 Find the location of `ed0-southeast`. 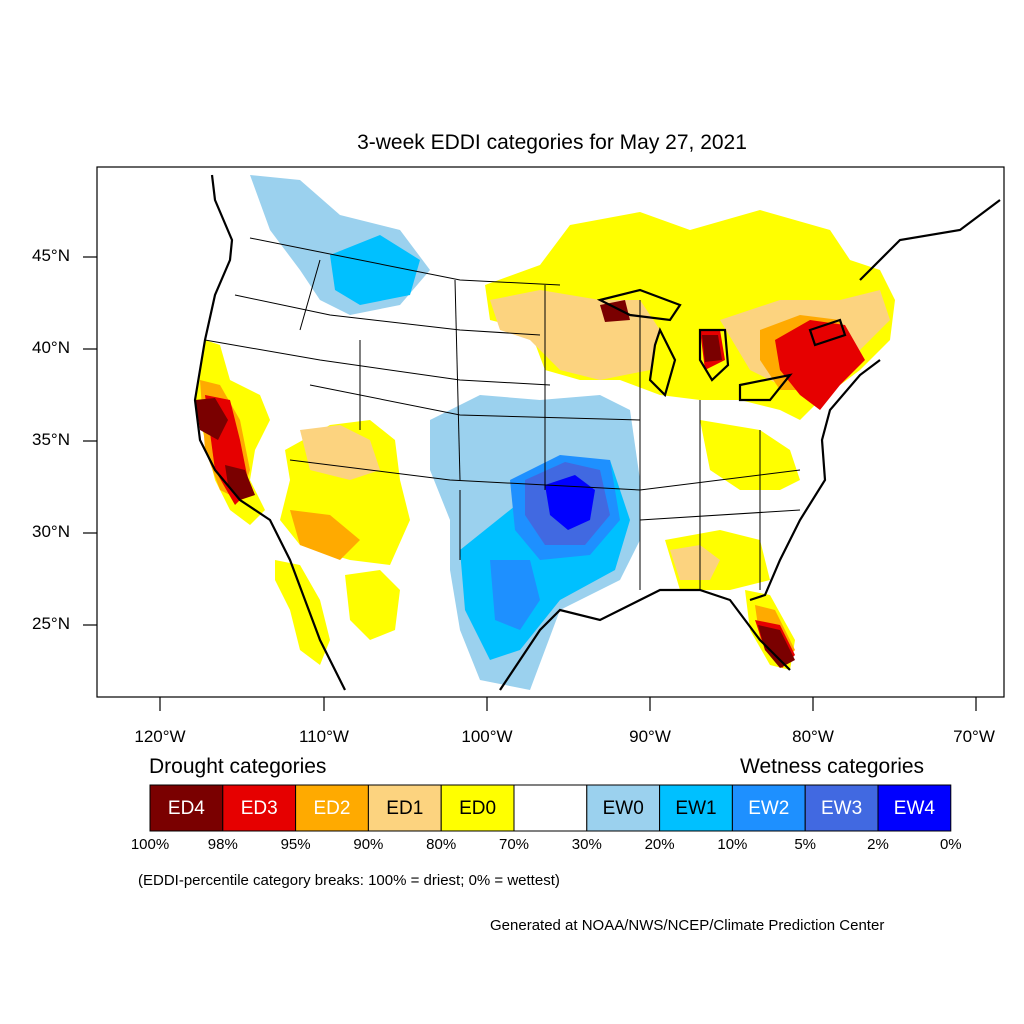

ed0-southeast is located at coordinates (750, 455).